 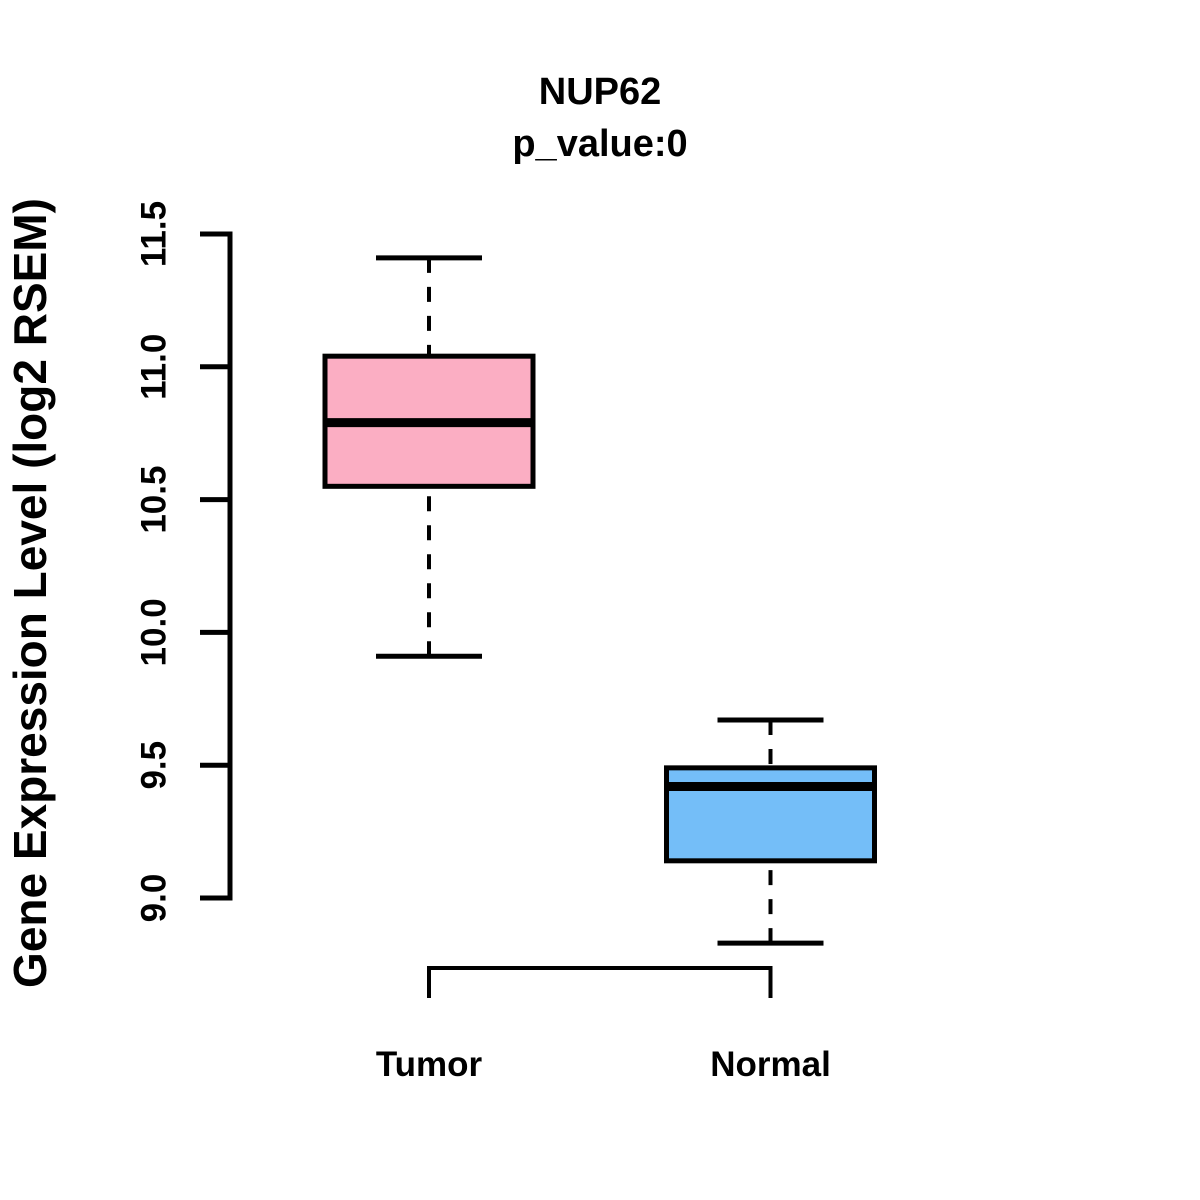 What do you see at coordinates (154, 765) in the screenshot?
I see `y-axis-tick-label: 9.5` at bounding box center [154, 765].